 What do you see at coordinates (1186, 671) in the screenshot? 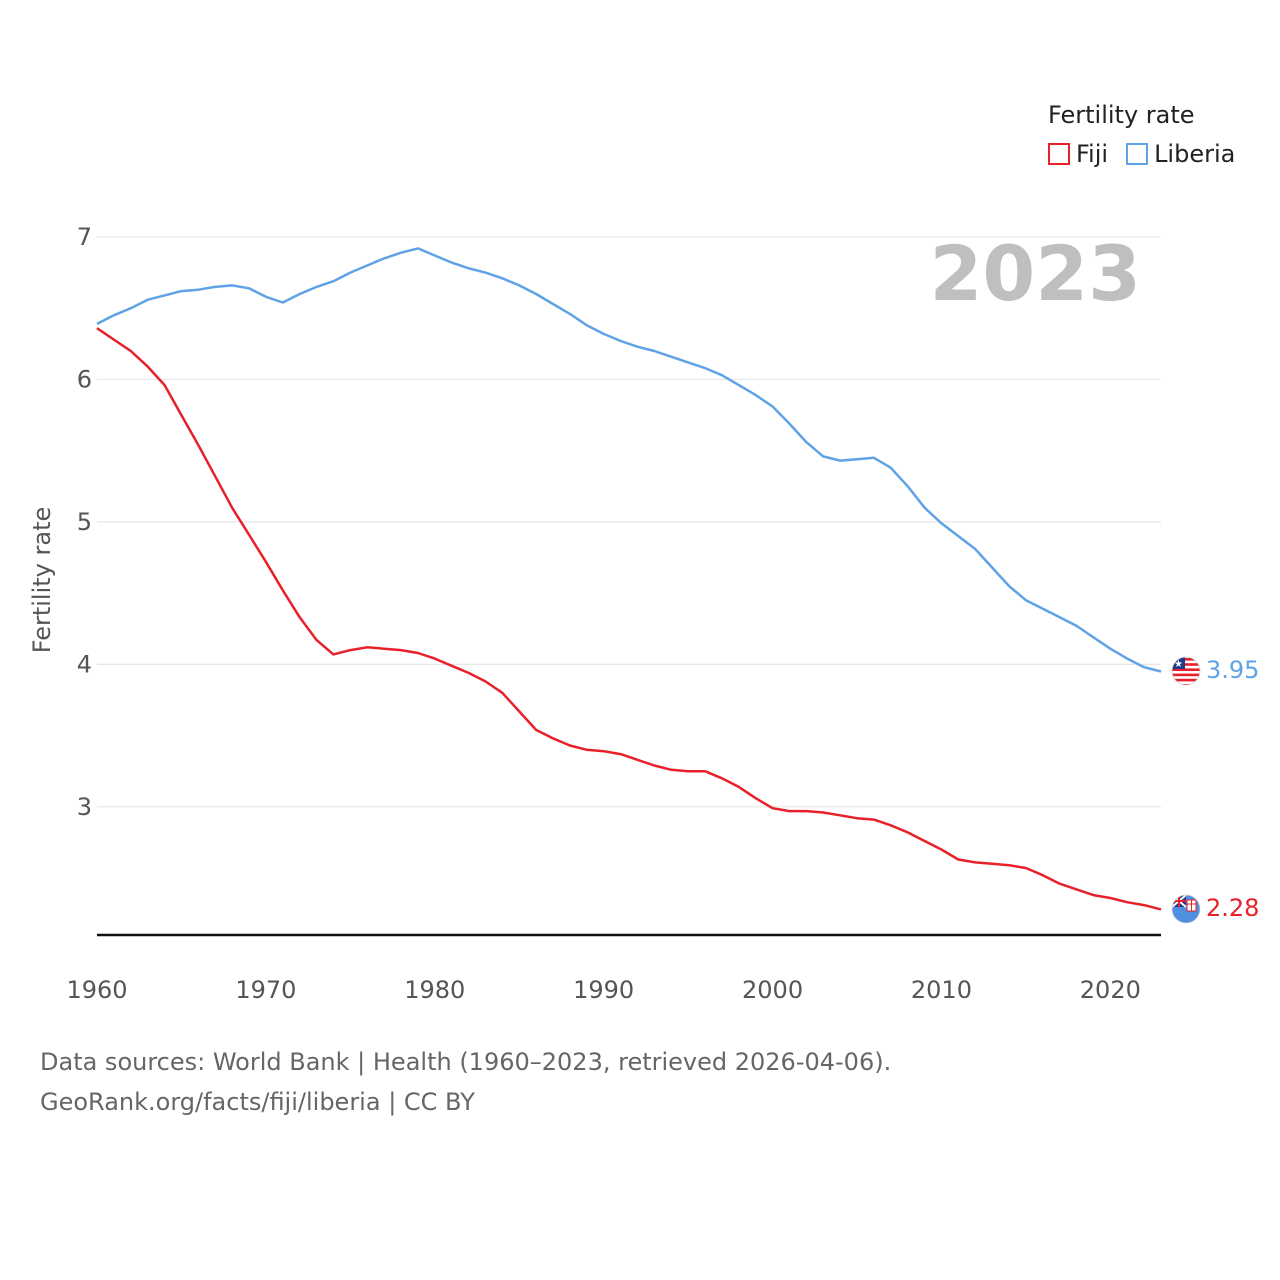
I see `liberia-flag-icon: ★` at bounding box center [1186, 671].